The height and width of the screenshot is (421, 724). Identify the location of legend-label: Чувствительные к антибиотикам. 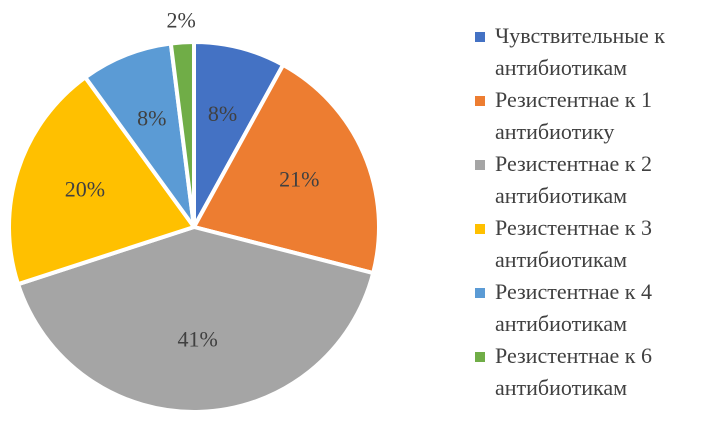
(580, 51).